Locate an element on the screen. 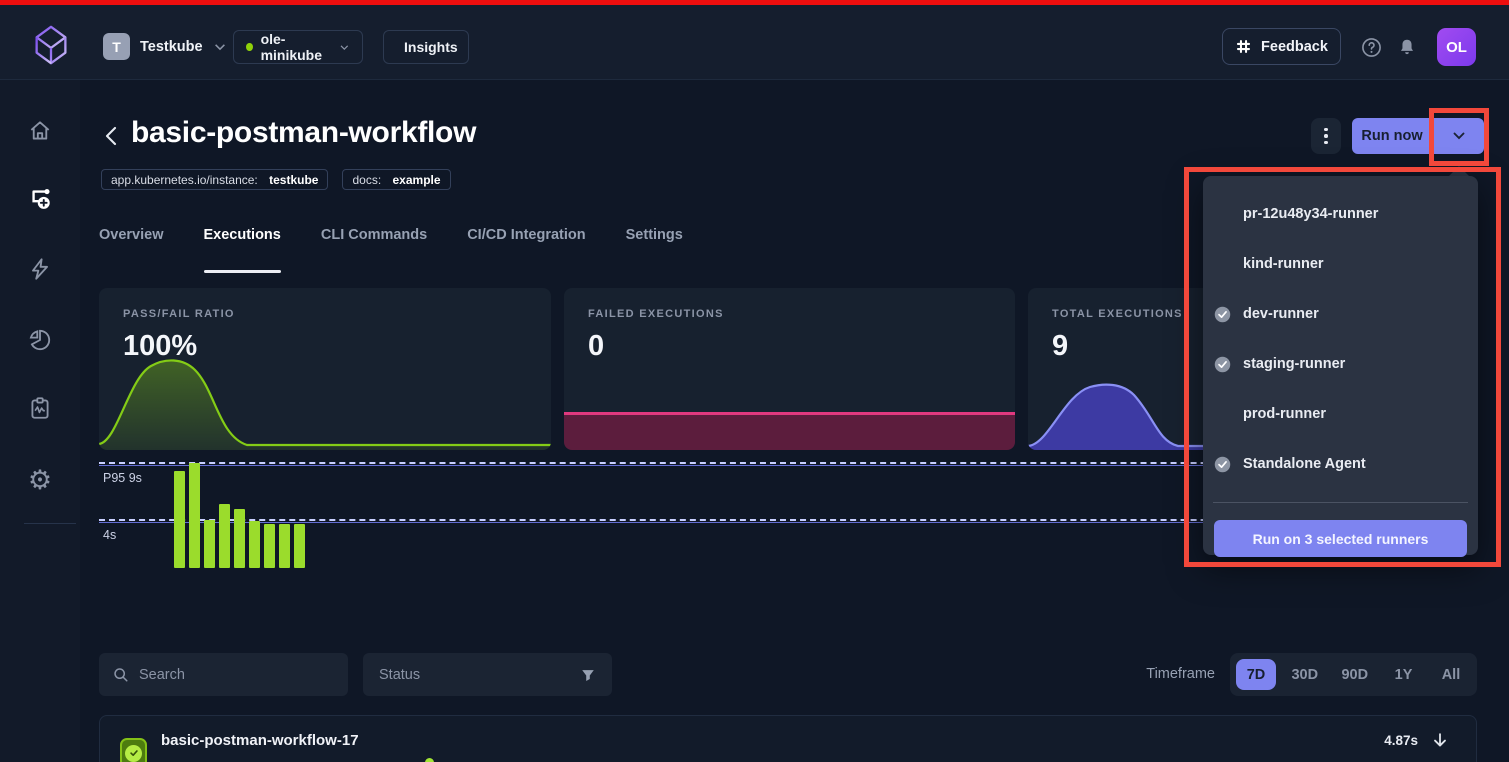  sidebar-item-triggers is located at coordinates (40, 269).